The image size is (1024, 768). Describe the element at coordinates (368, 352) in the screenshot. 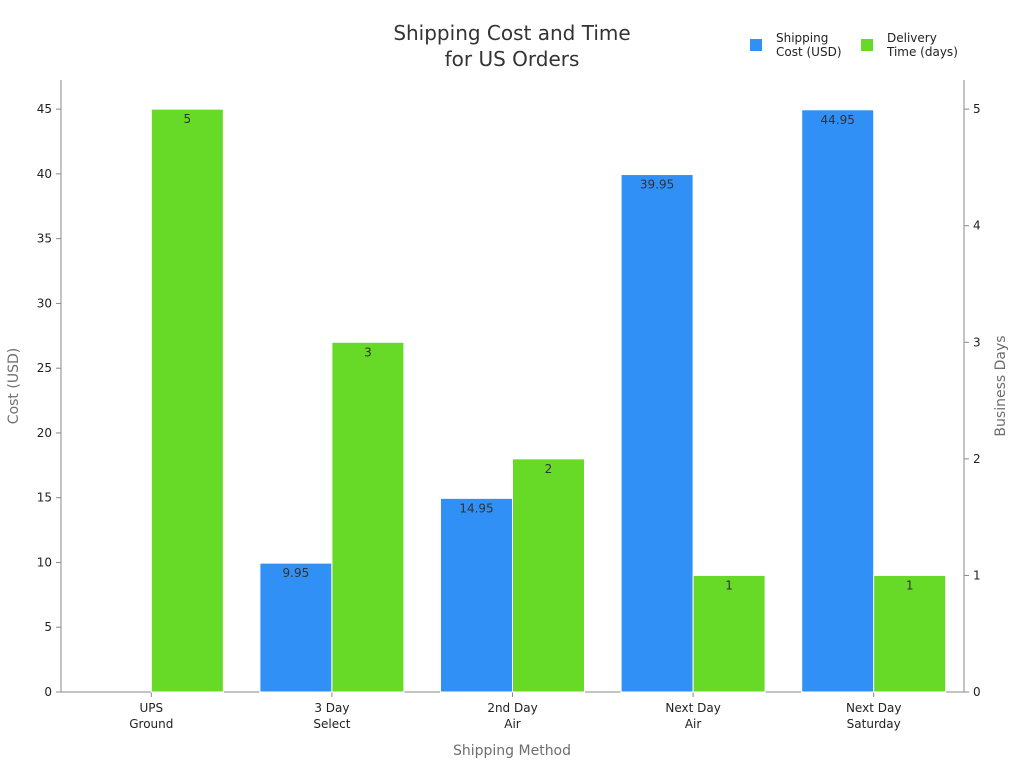

I see `delivery-bar-label: 3` at that location.